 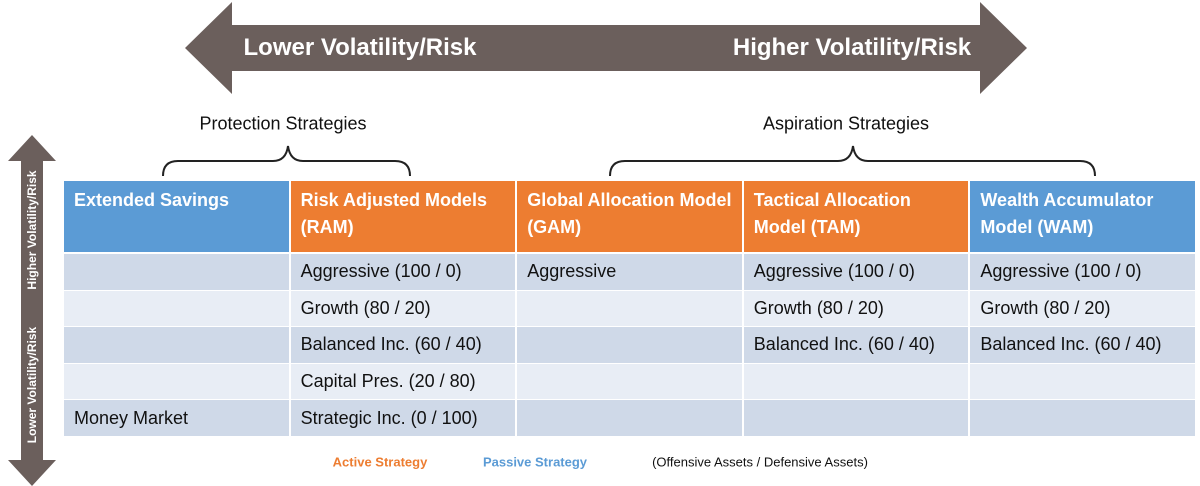 What do you see at coordinates (630, 272) in the screenshot?
I see `table-cell: Aggressive` at bounding box center [630, 272].